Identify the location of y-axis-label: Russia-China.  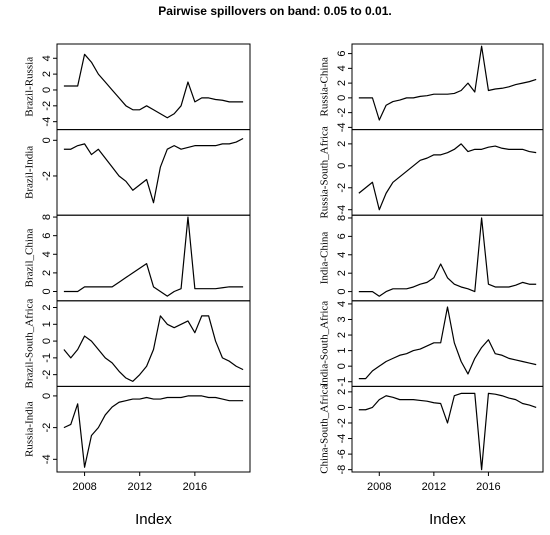
(325, 86).